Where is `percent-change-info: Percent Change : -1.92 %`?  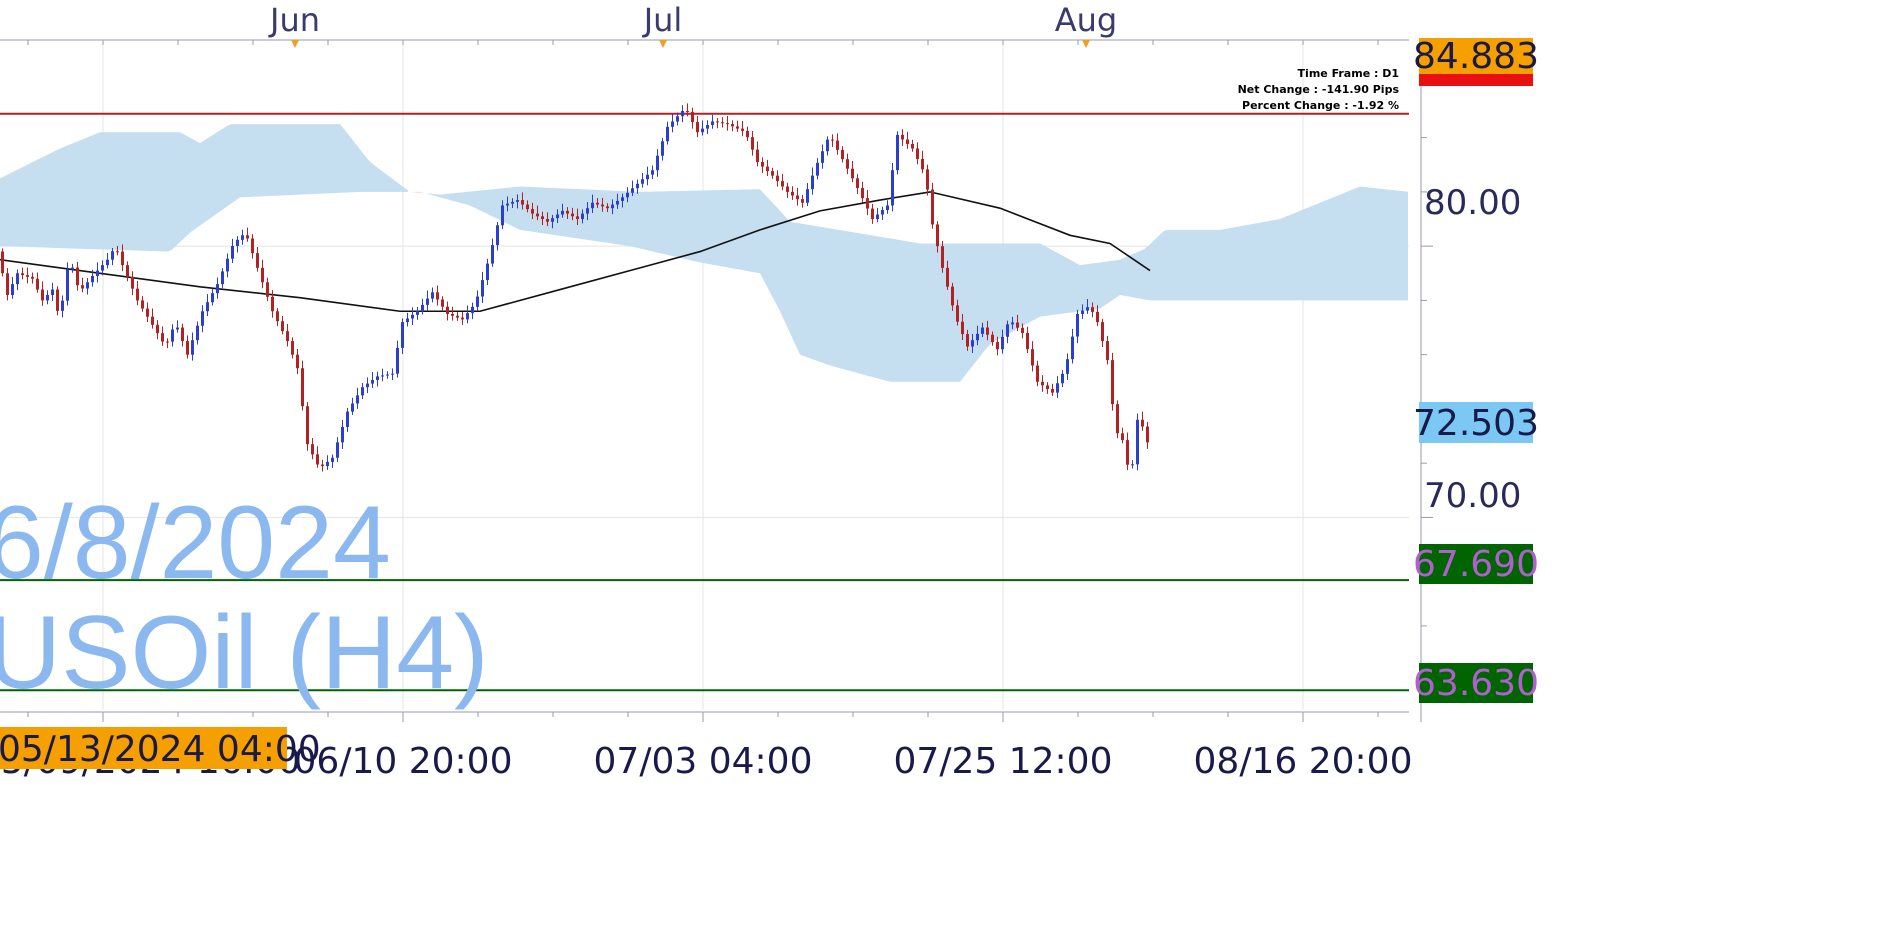 percent-change-info: Percent Change : -1.92 % is located at coordinates (1320, 105).